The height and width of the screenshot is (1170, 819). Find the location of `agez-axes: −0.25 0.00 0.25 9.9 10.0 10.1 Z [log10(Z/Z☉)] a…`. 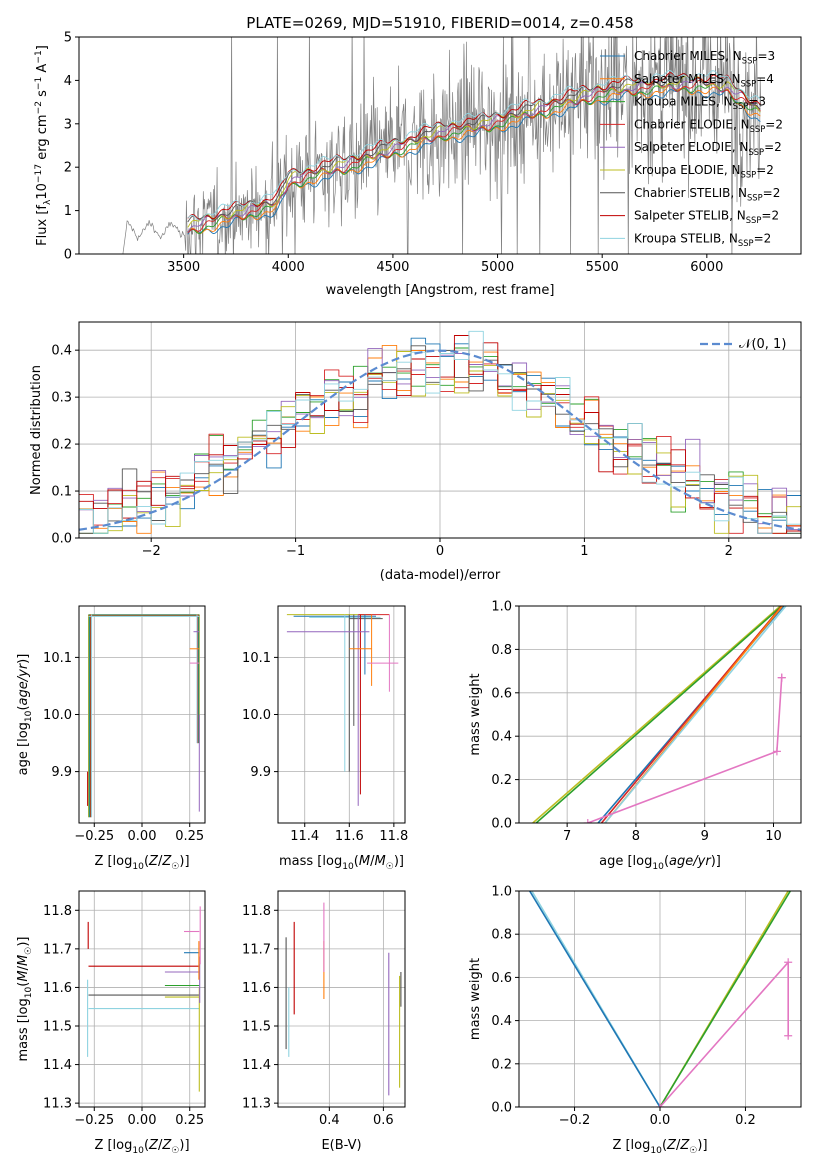

agez-axes: −0.25 0.00 0.25 9.9 10.0 10.1 Z [log10(Z/Z☉)] a… is located at coordinates (111, 738).